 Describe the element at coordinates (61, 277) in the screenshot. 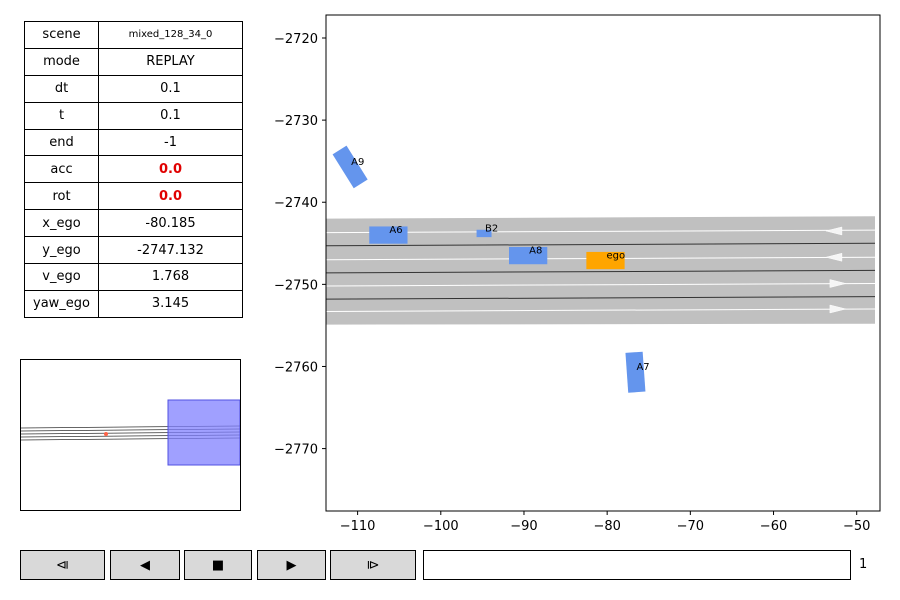

I see `info-key: v_ego` at that location.